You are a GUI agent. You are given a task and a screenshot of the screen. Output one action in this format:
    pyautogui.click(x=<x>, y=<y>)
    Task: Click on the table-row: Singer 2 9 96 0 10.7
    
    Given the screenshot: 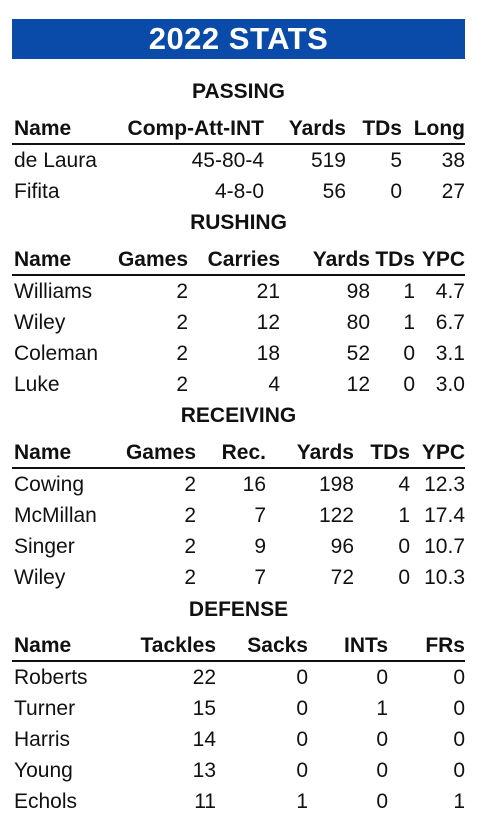 What is the action you would take?
    pyautogui.click(x=238, y=546)
    